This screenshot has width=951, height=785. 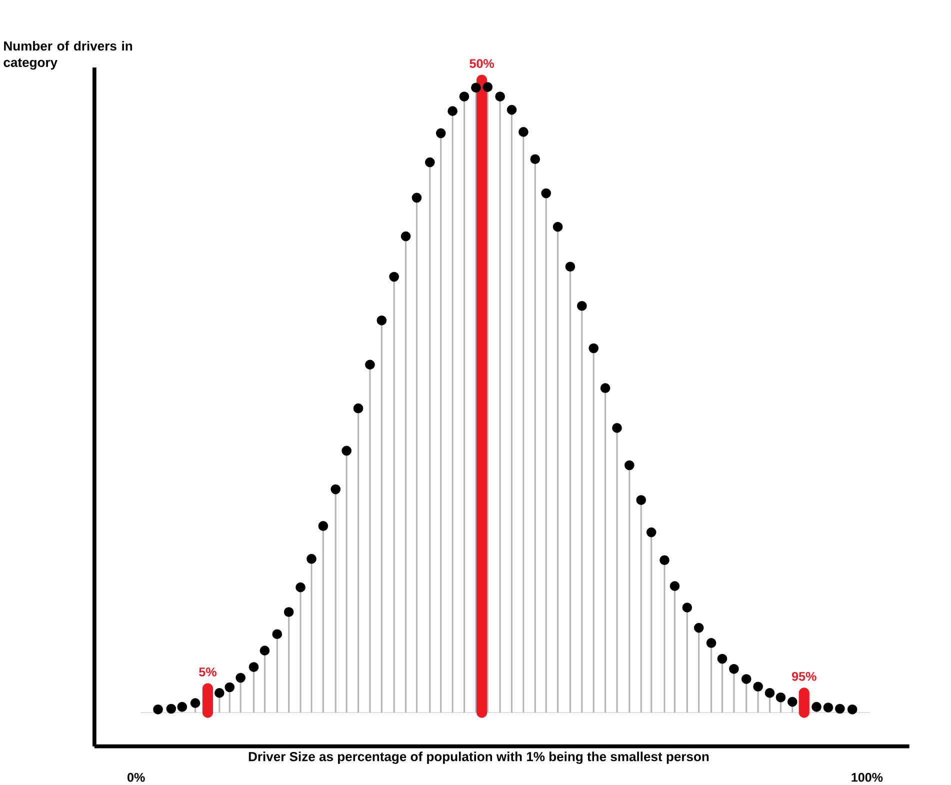 What do you see at coordinates (804, 676) in the screenshot?
I see `annotation: 95%` at bounding box center [804, 676].